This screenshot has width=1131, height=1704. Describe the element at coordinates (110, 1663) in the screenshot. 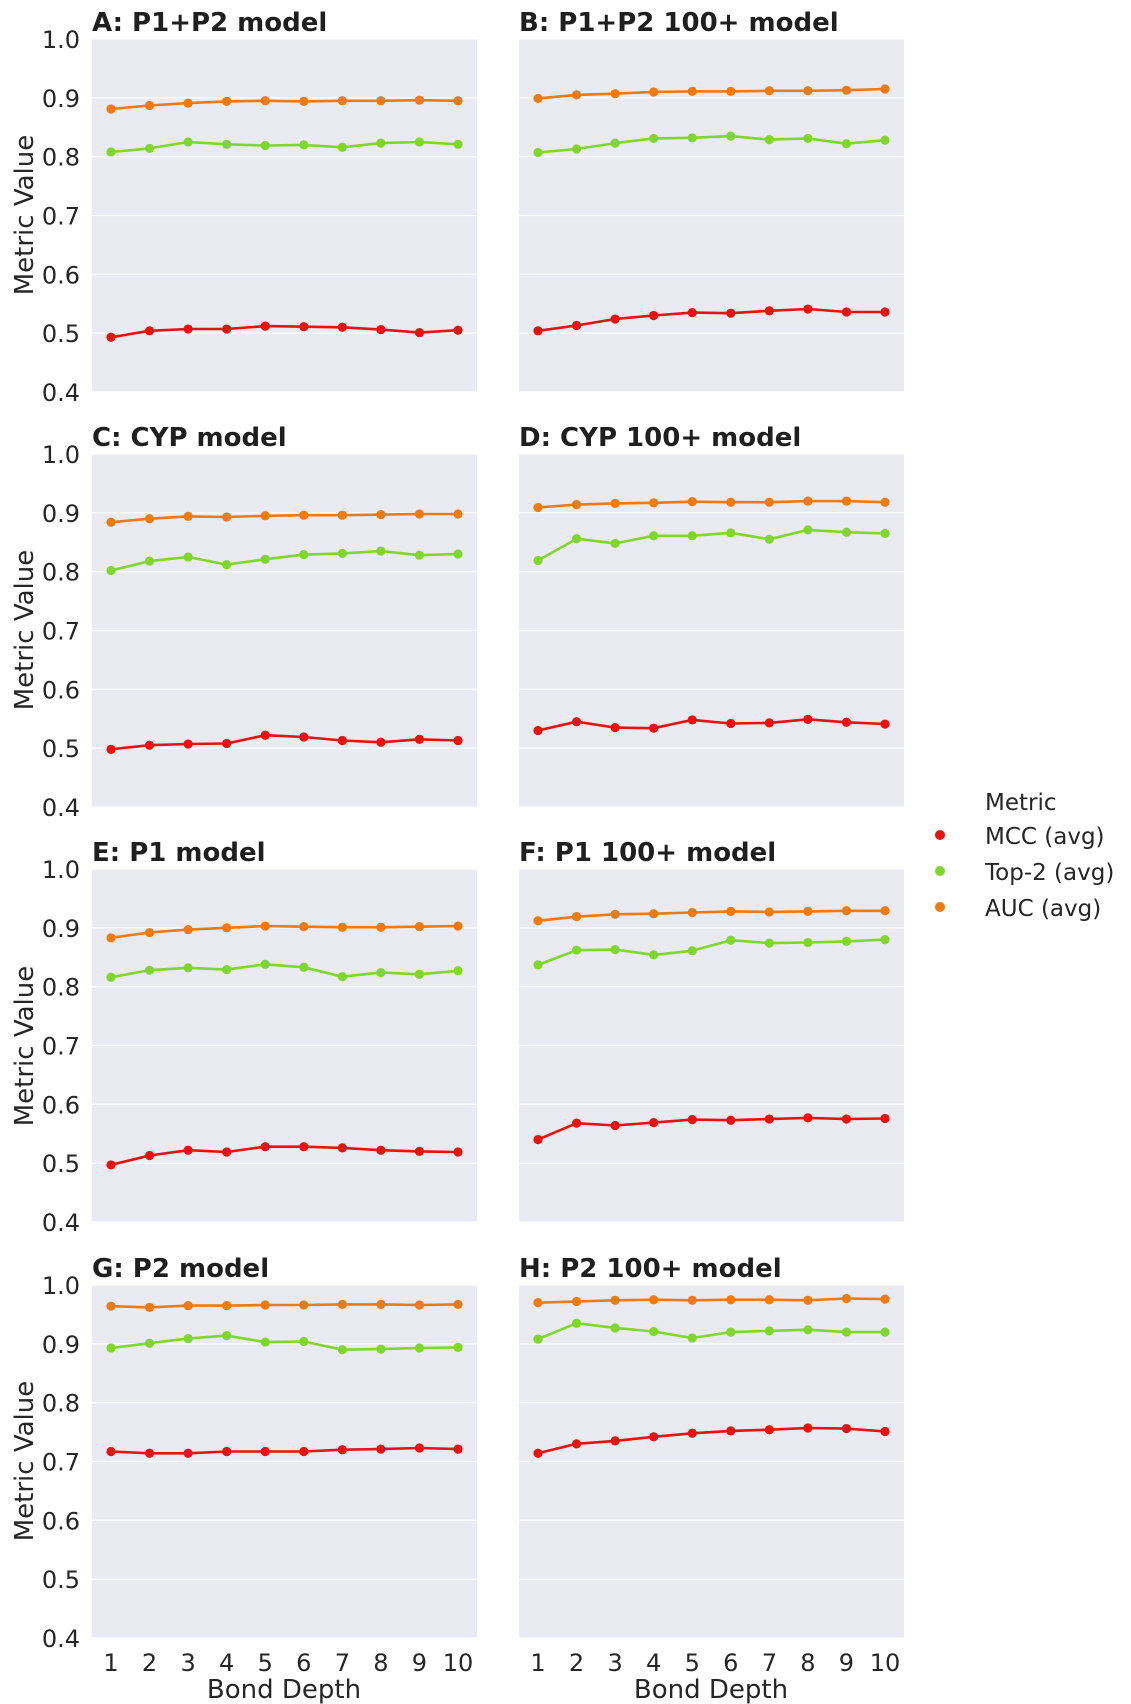

I see `x-tick-label: 1` at that location.